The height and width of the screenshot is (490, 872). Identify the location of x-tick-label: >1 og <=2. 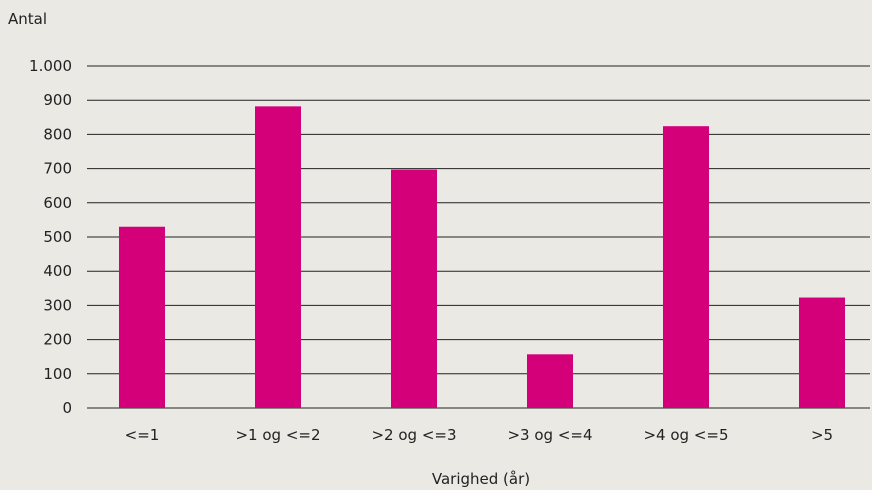
(277, 435).